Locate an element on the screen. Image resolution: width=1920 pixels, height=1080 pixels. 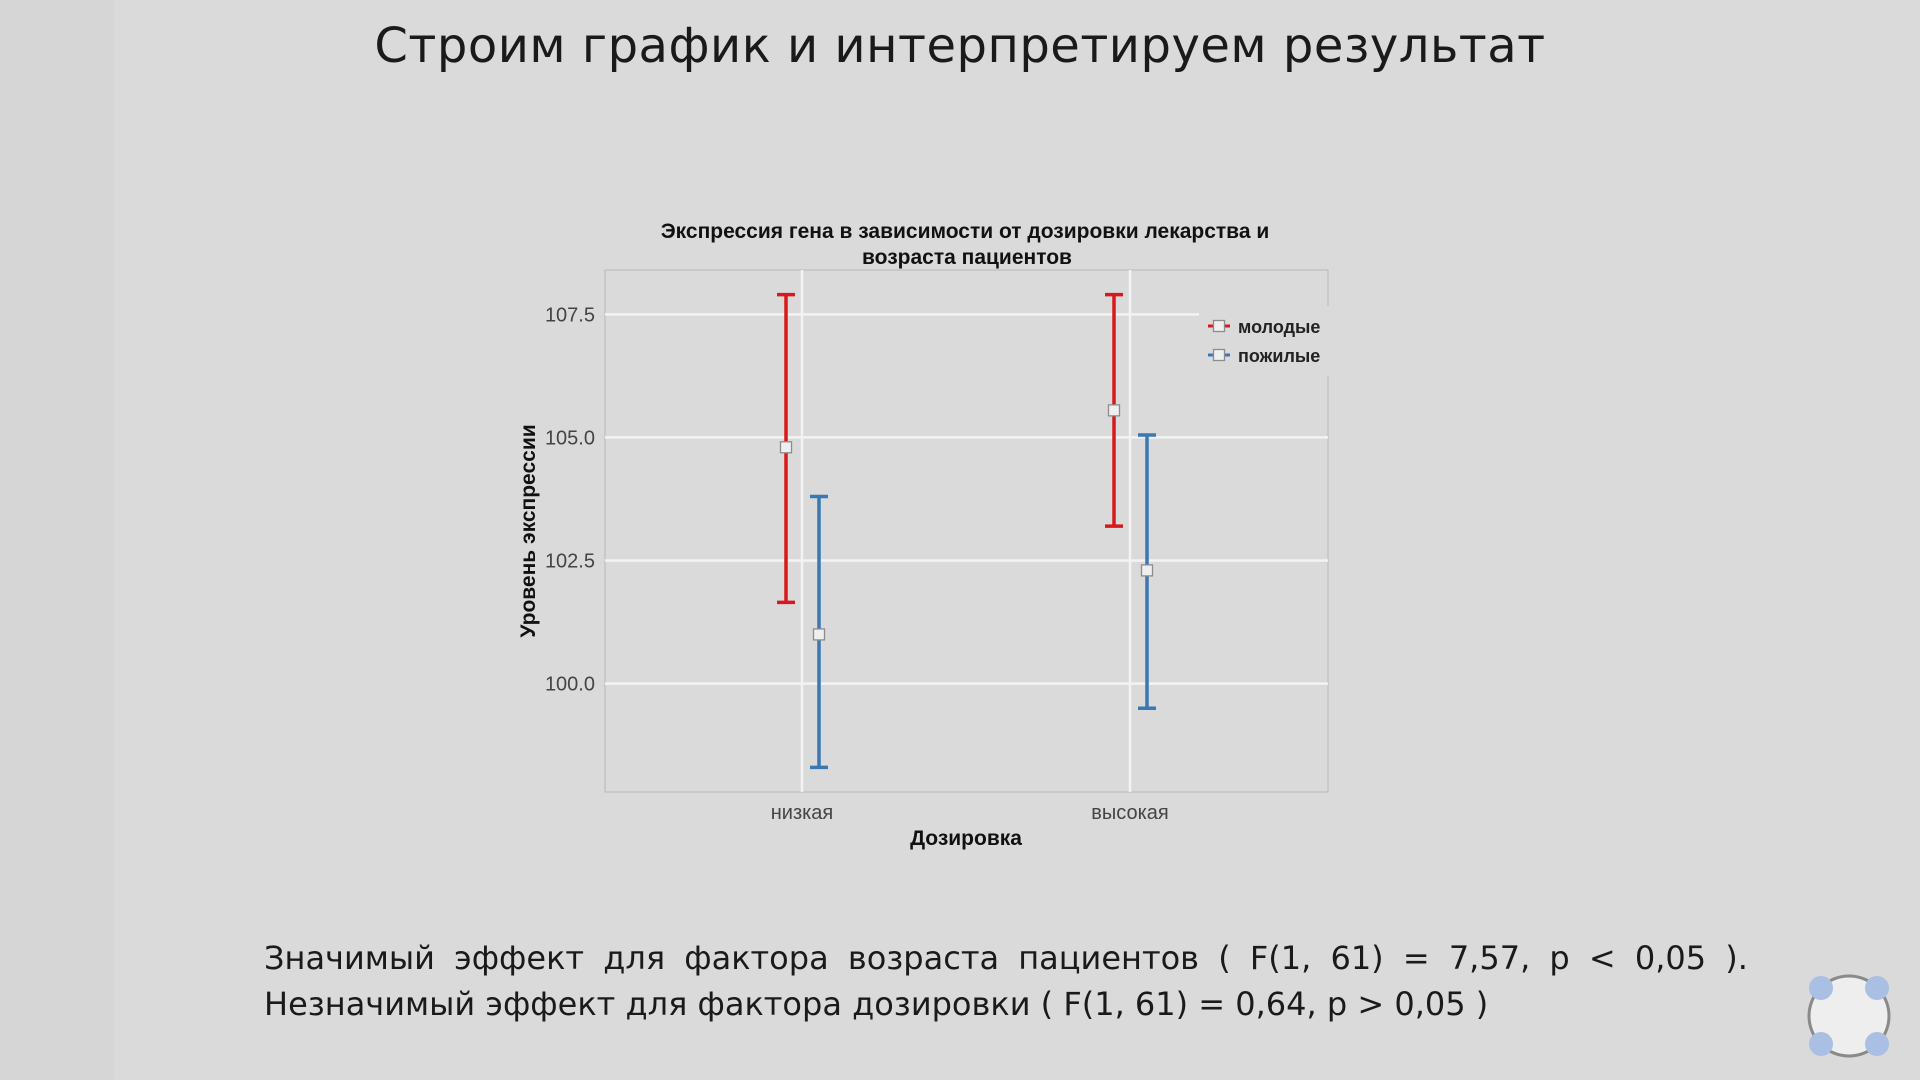
y-tick-labels: 100.0 102.5 105.0 107.5 is located at coordinates (570, 499).